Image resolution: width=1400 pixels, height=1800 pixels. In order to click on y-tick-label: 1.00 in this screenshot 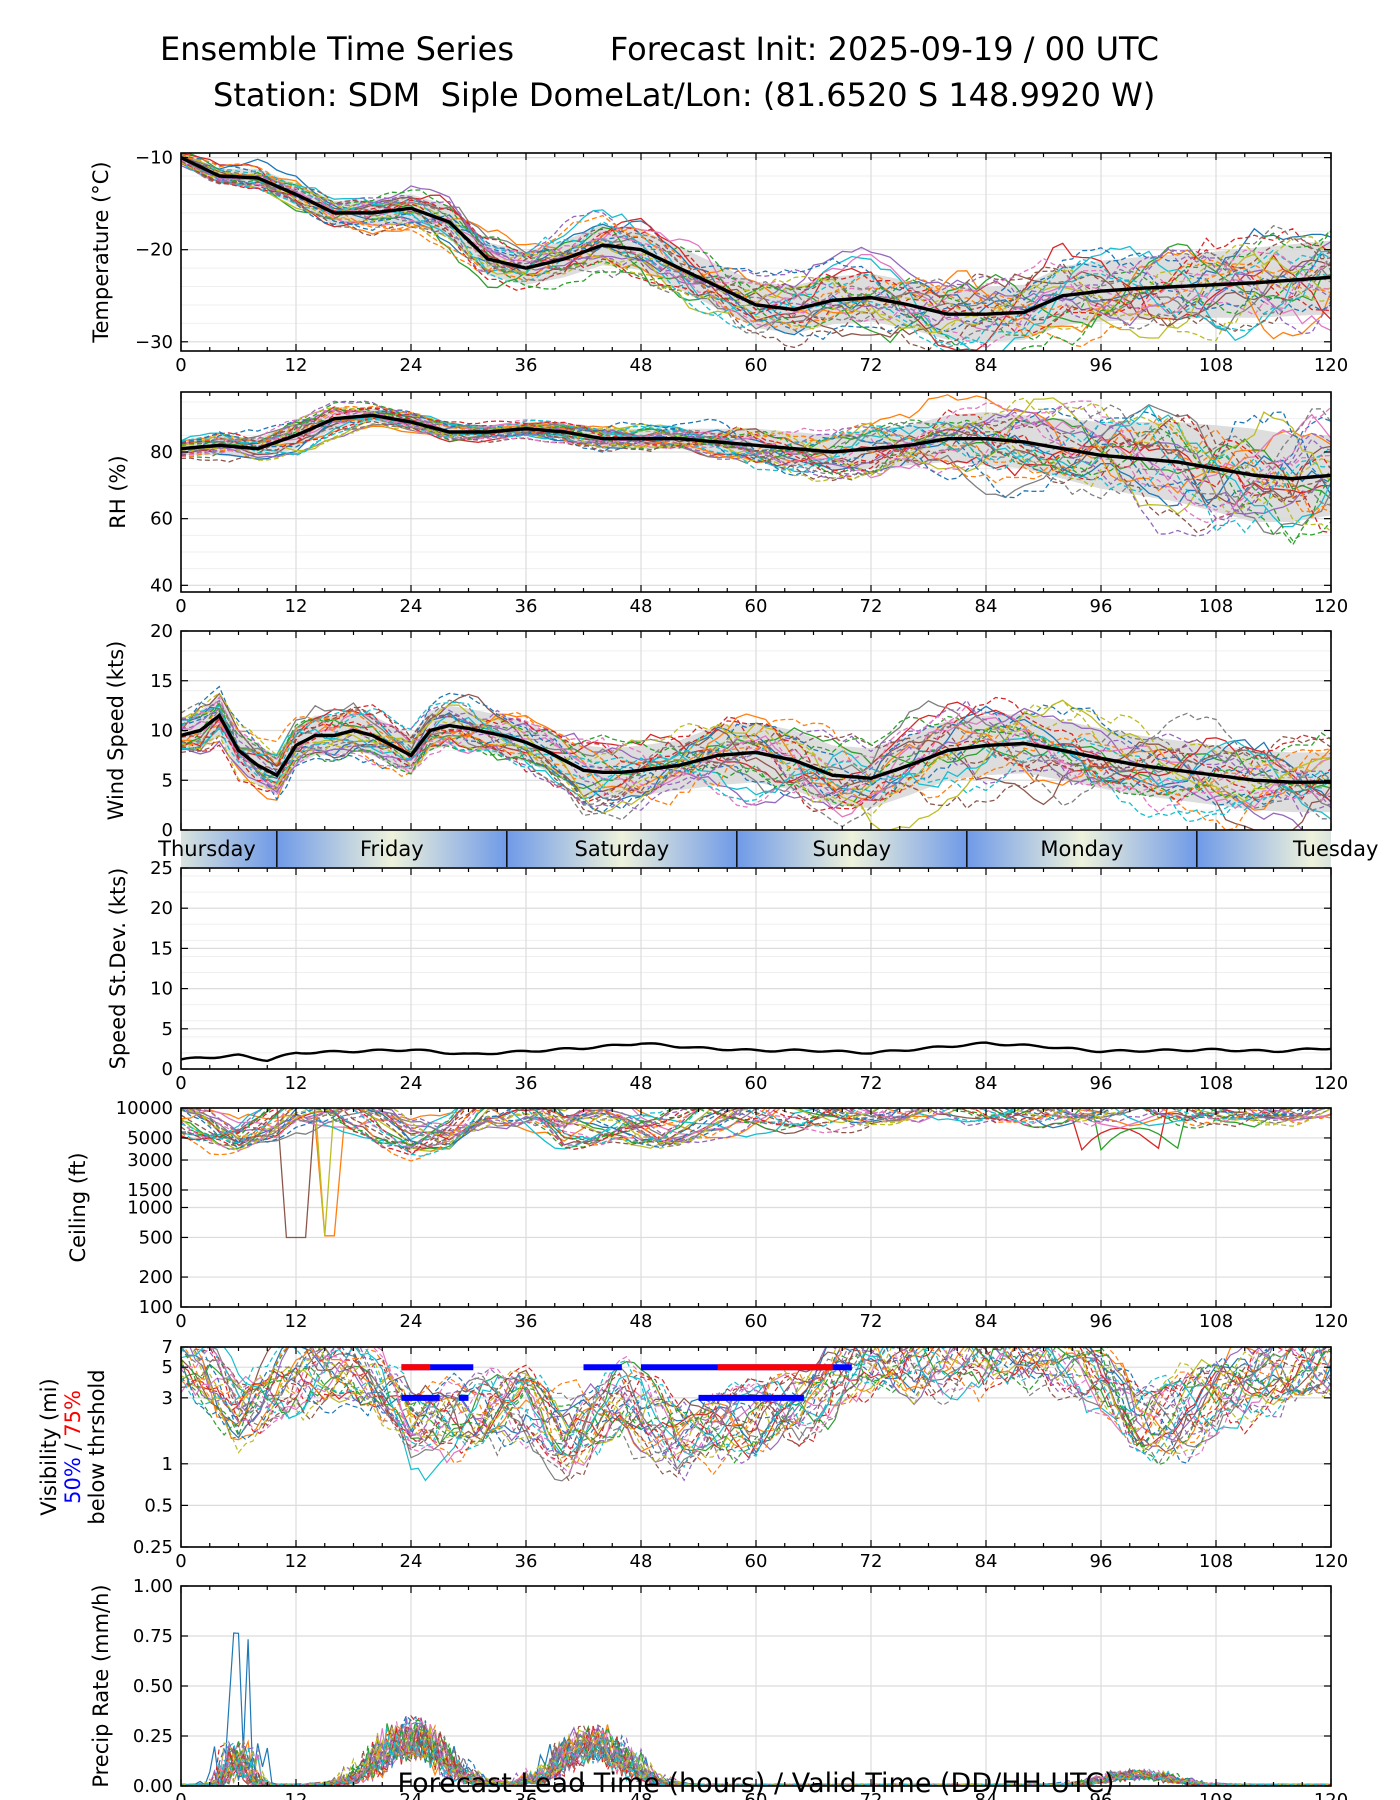, I will do `click(153, 1586)`.